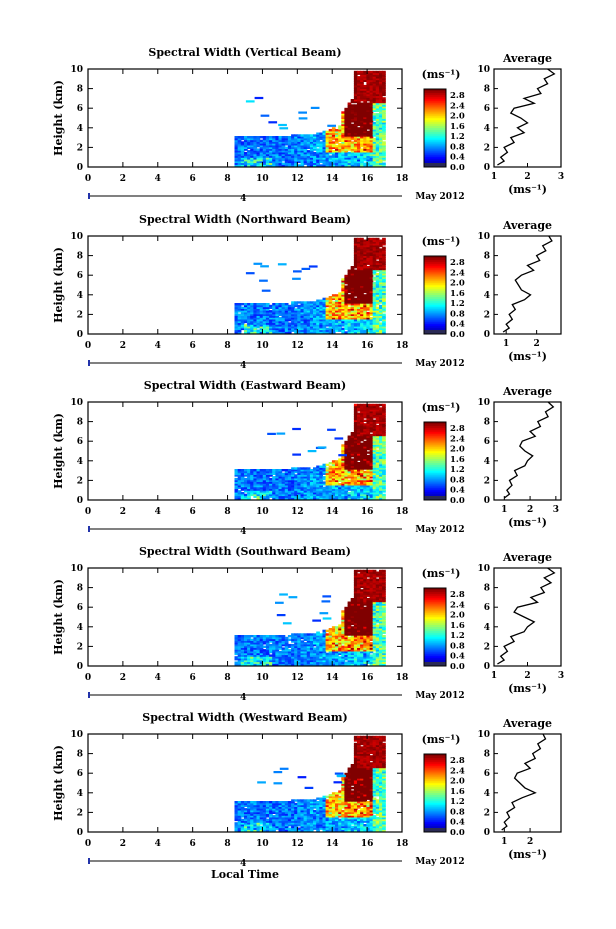 The width and height of the screenshot is (616, 929). I want to click on date-day-label: 4, so click(243, 532).